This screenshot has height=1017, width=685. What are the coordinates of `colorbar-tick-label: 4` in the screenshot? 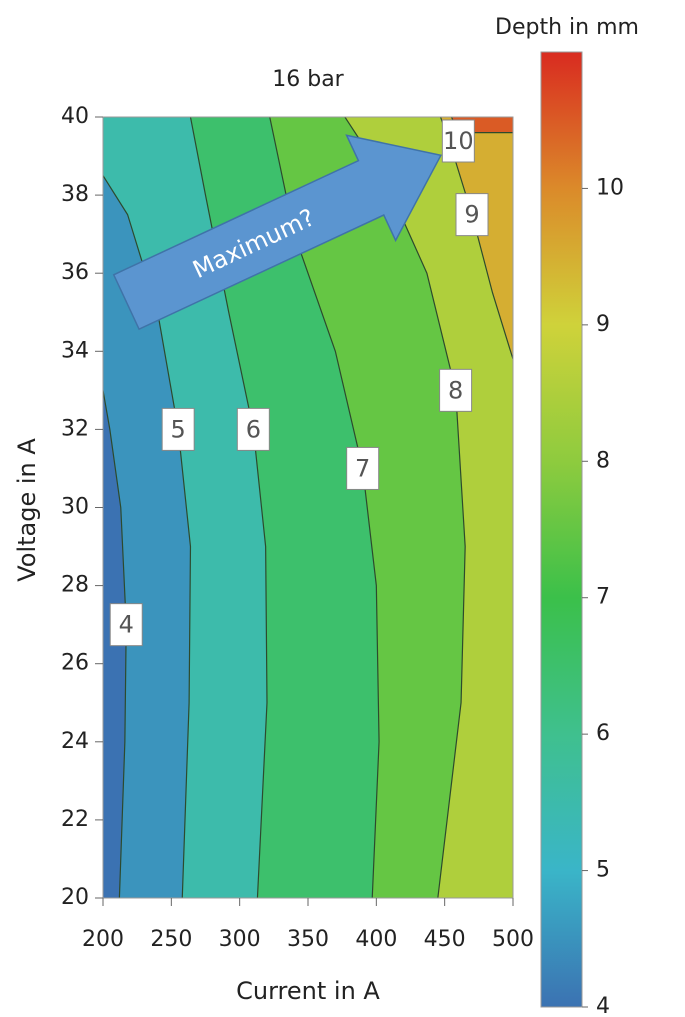 It's located at (603, 1005).